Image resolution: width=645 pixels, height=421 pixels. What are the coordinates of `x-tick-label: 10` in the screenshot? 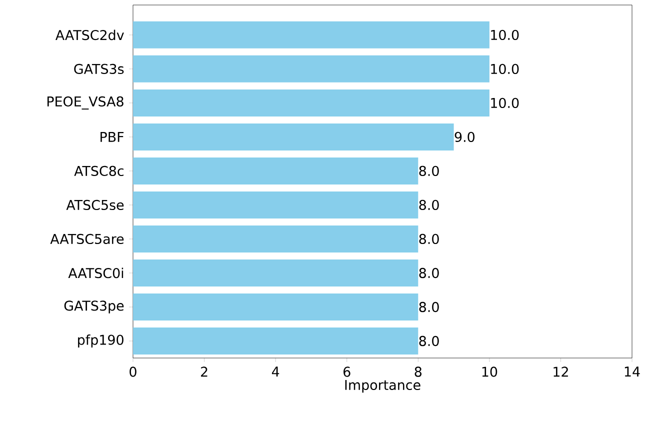 It's located at (490, 371).